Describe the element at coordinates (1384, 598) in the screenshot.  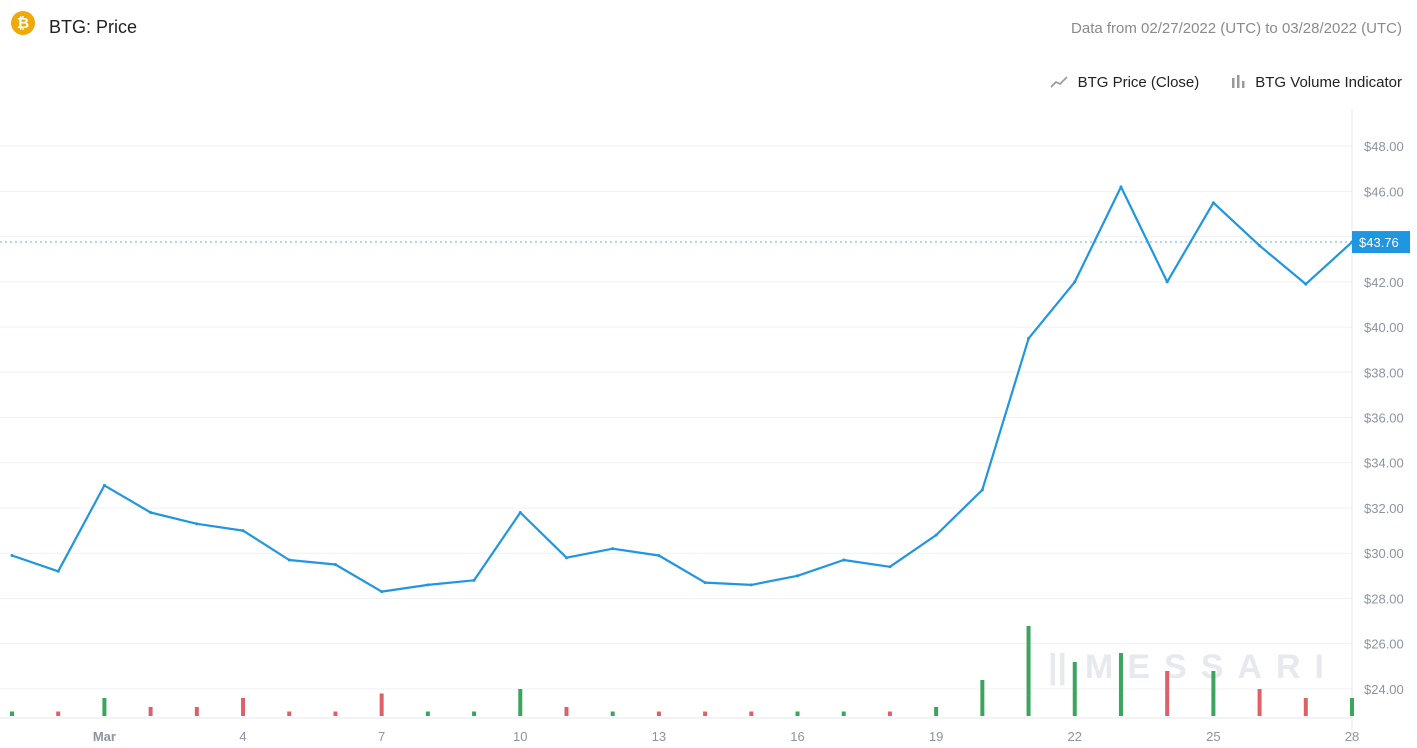
I see `y-tick-label: $28.00` at that location.